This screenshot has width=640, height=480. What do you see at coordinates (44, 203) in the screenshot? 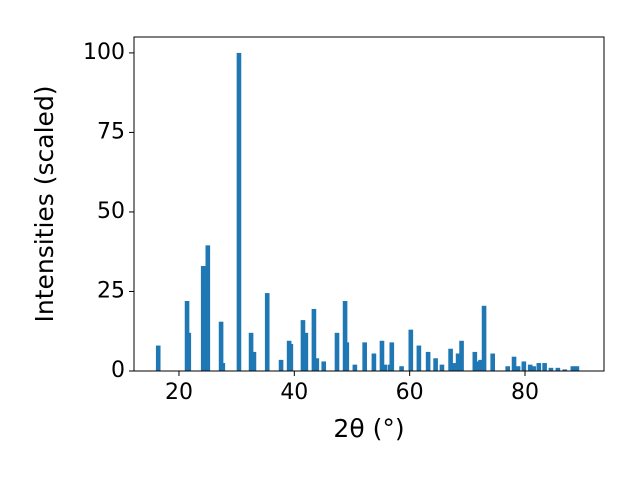
I see `y-axis-label: Intensities (scaled)` at bounding box center [44, 203].